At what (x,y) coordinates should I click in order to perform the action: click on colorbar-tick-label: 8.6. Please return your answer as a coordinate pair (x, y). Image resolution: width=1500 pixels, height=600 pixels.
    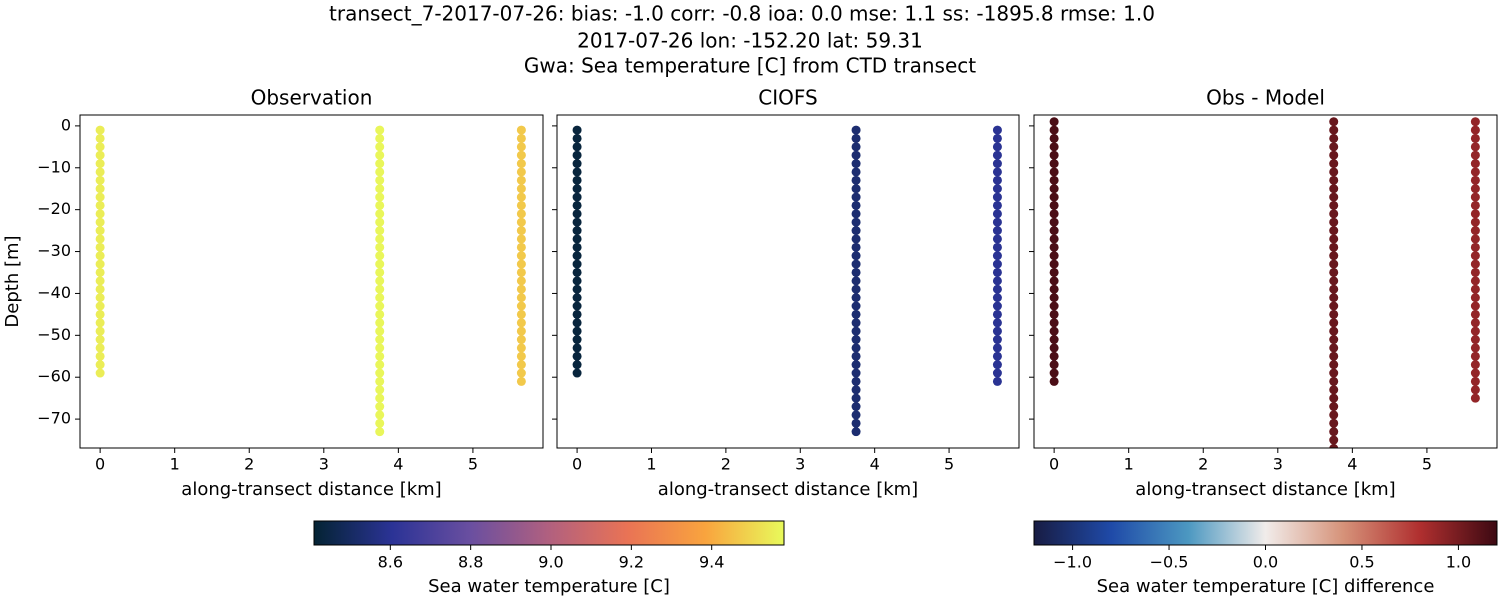
    Looking at the image, I should click on (390, 562).